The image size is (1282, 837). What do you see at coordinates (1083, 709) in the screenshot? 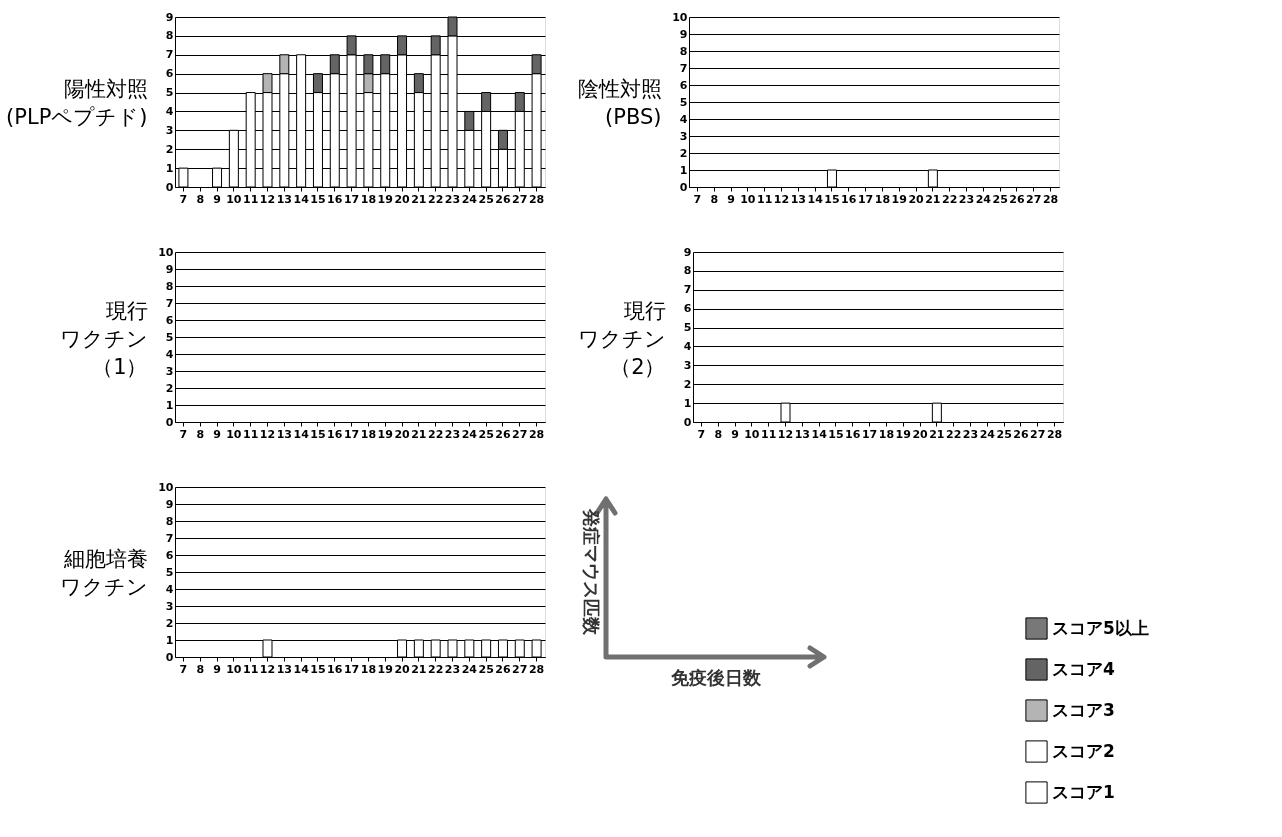
I see `legend-label: スコア3` at bounding box center [1083, 709].